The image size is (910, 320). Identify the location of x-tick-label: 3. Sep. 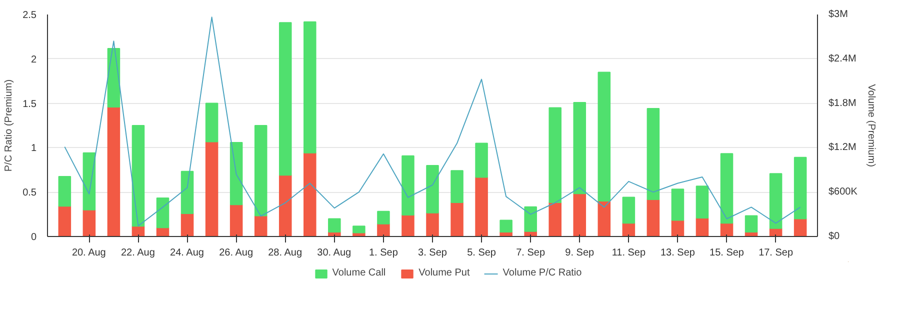
(433, 253).